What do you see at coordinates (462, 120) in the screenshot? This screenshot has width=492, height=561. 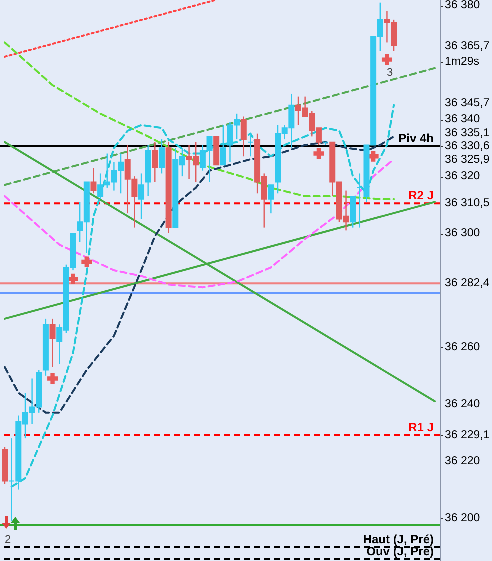 I see `y-tick-label: 36 340` at bounding box center [462, 120].